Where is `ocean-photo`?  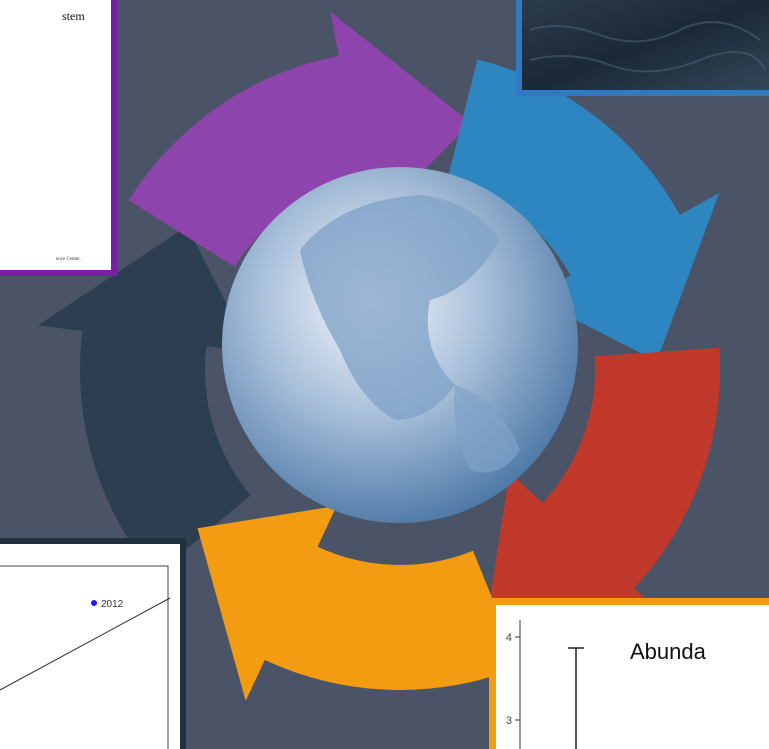
ocean-photo is located at coordinates (642, 48).